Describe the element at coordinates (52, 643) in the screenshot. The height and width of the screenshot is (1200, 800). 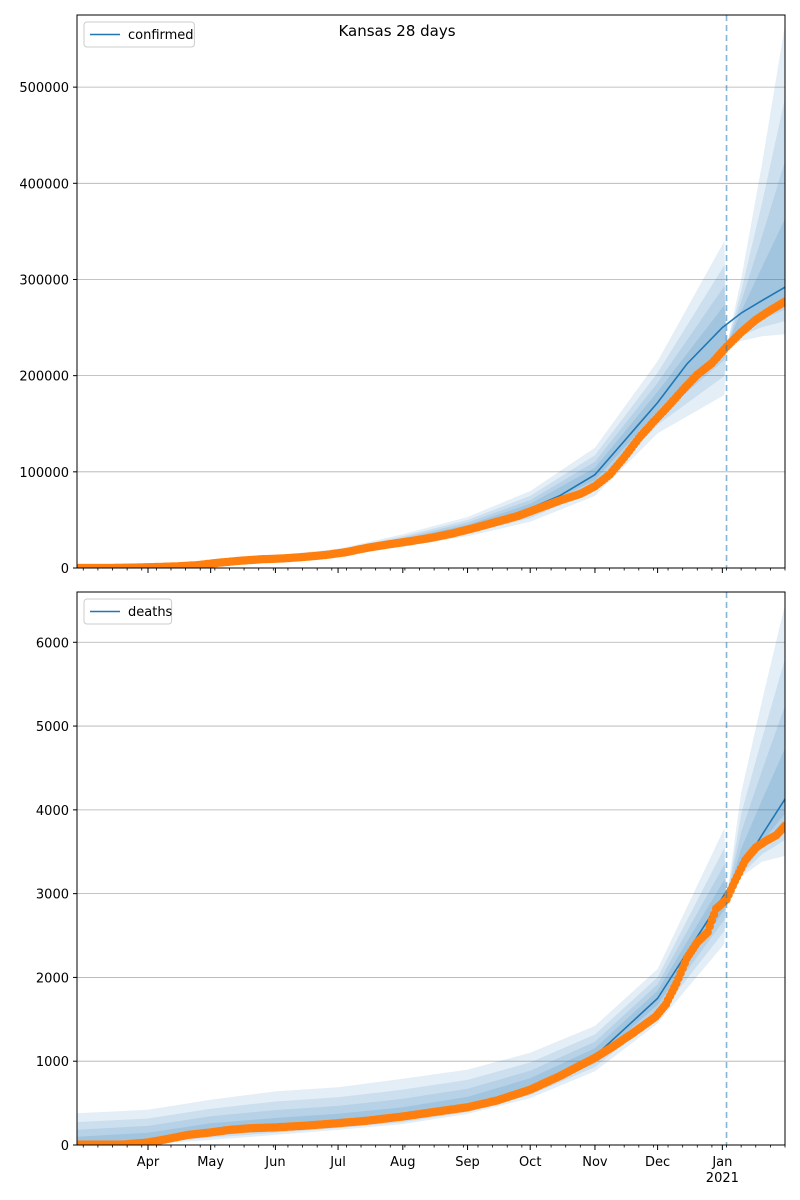
I see `y-tick-label: 6000` at that location.